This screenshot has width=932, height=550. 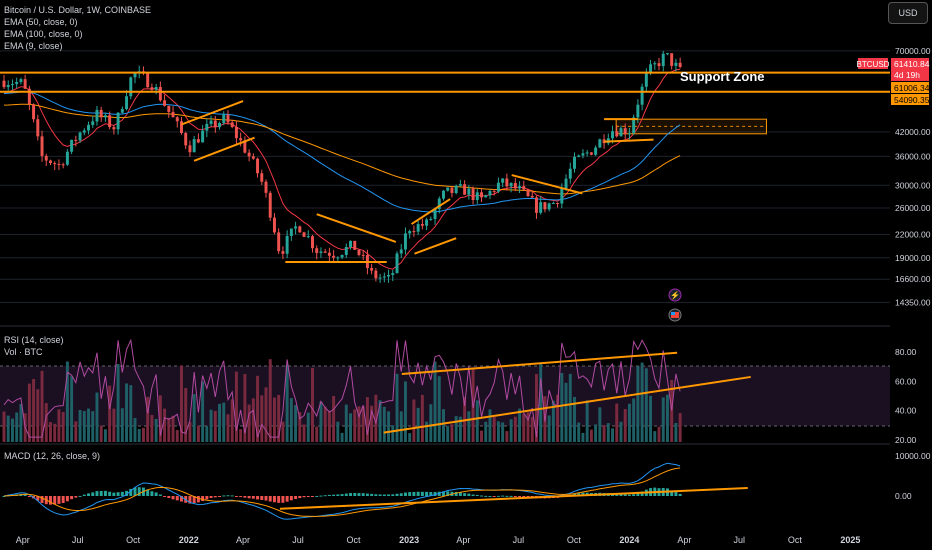 I want to click on symbol-title: Bitcoin / U.S. Dollar, 1W, COINBASE, so click(x=78, y=10).